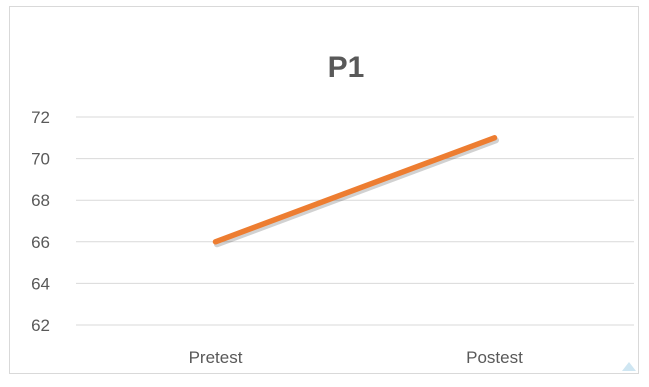  Describe the element at coordinates (40, 221) in the screenshot. I see `y-axis-tick-labels: 62 64 66 68 70 72` at that location.